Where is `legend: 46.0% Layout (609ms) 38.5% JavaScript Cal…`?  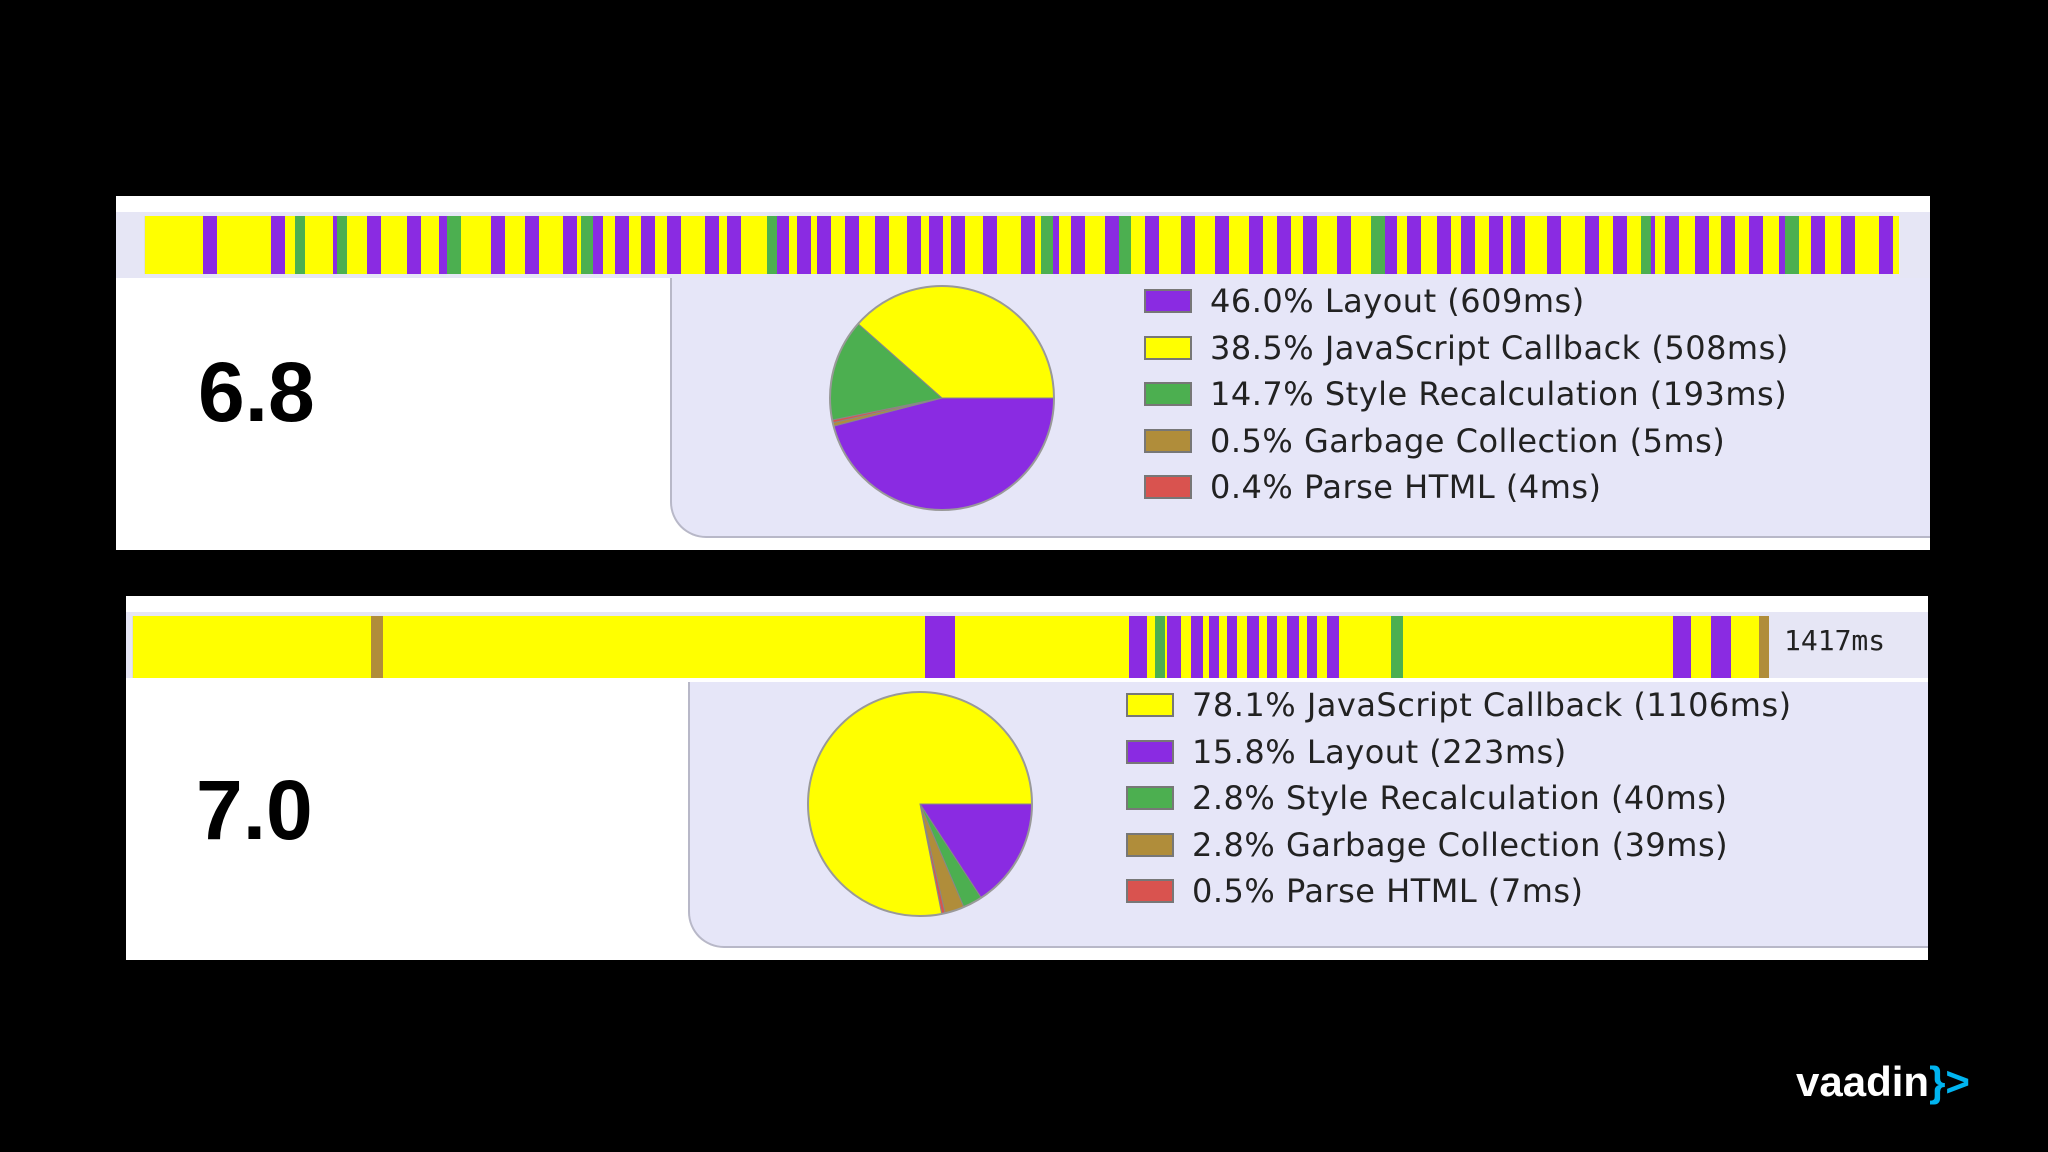 legend: 46.0% Layout (609ms) 38.5% JavaScript Cal… is located at coordinates (1466, 394).